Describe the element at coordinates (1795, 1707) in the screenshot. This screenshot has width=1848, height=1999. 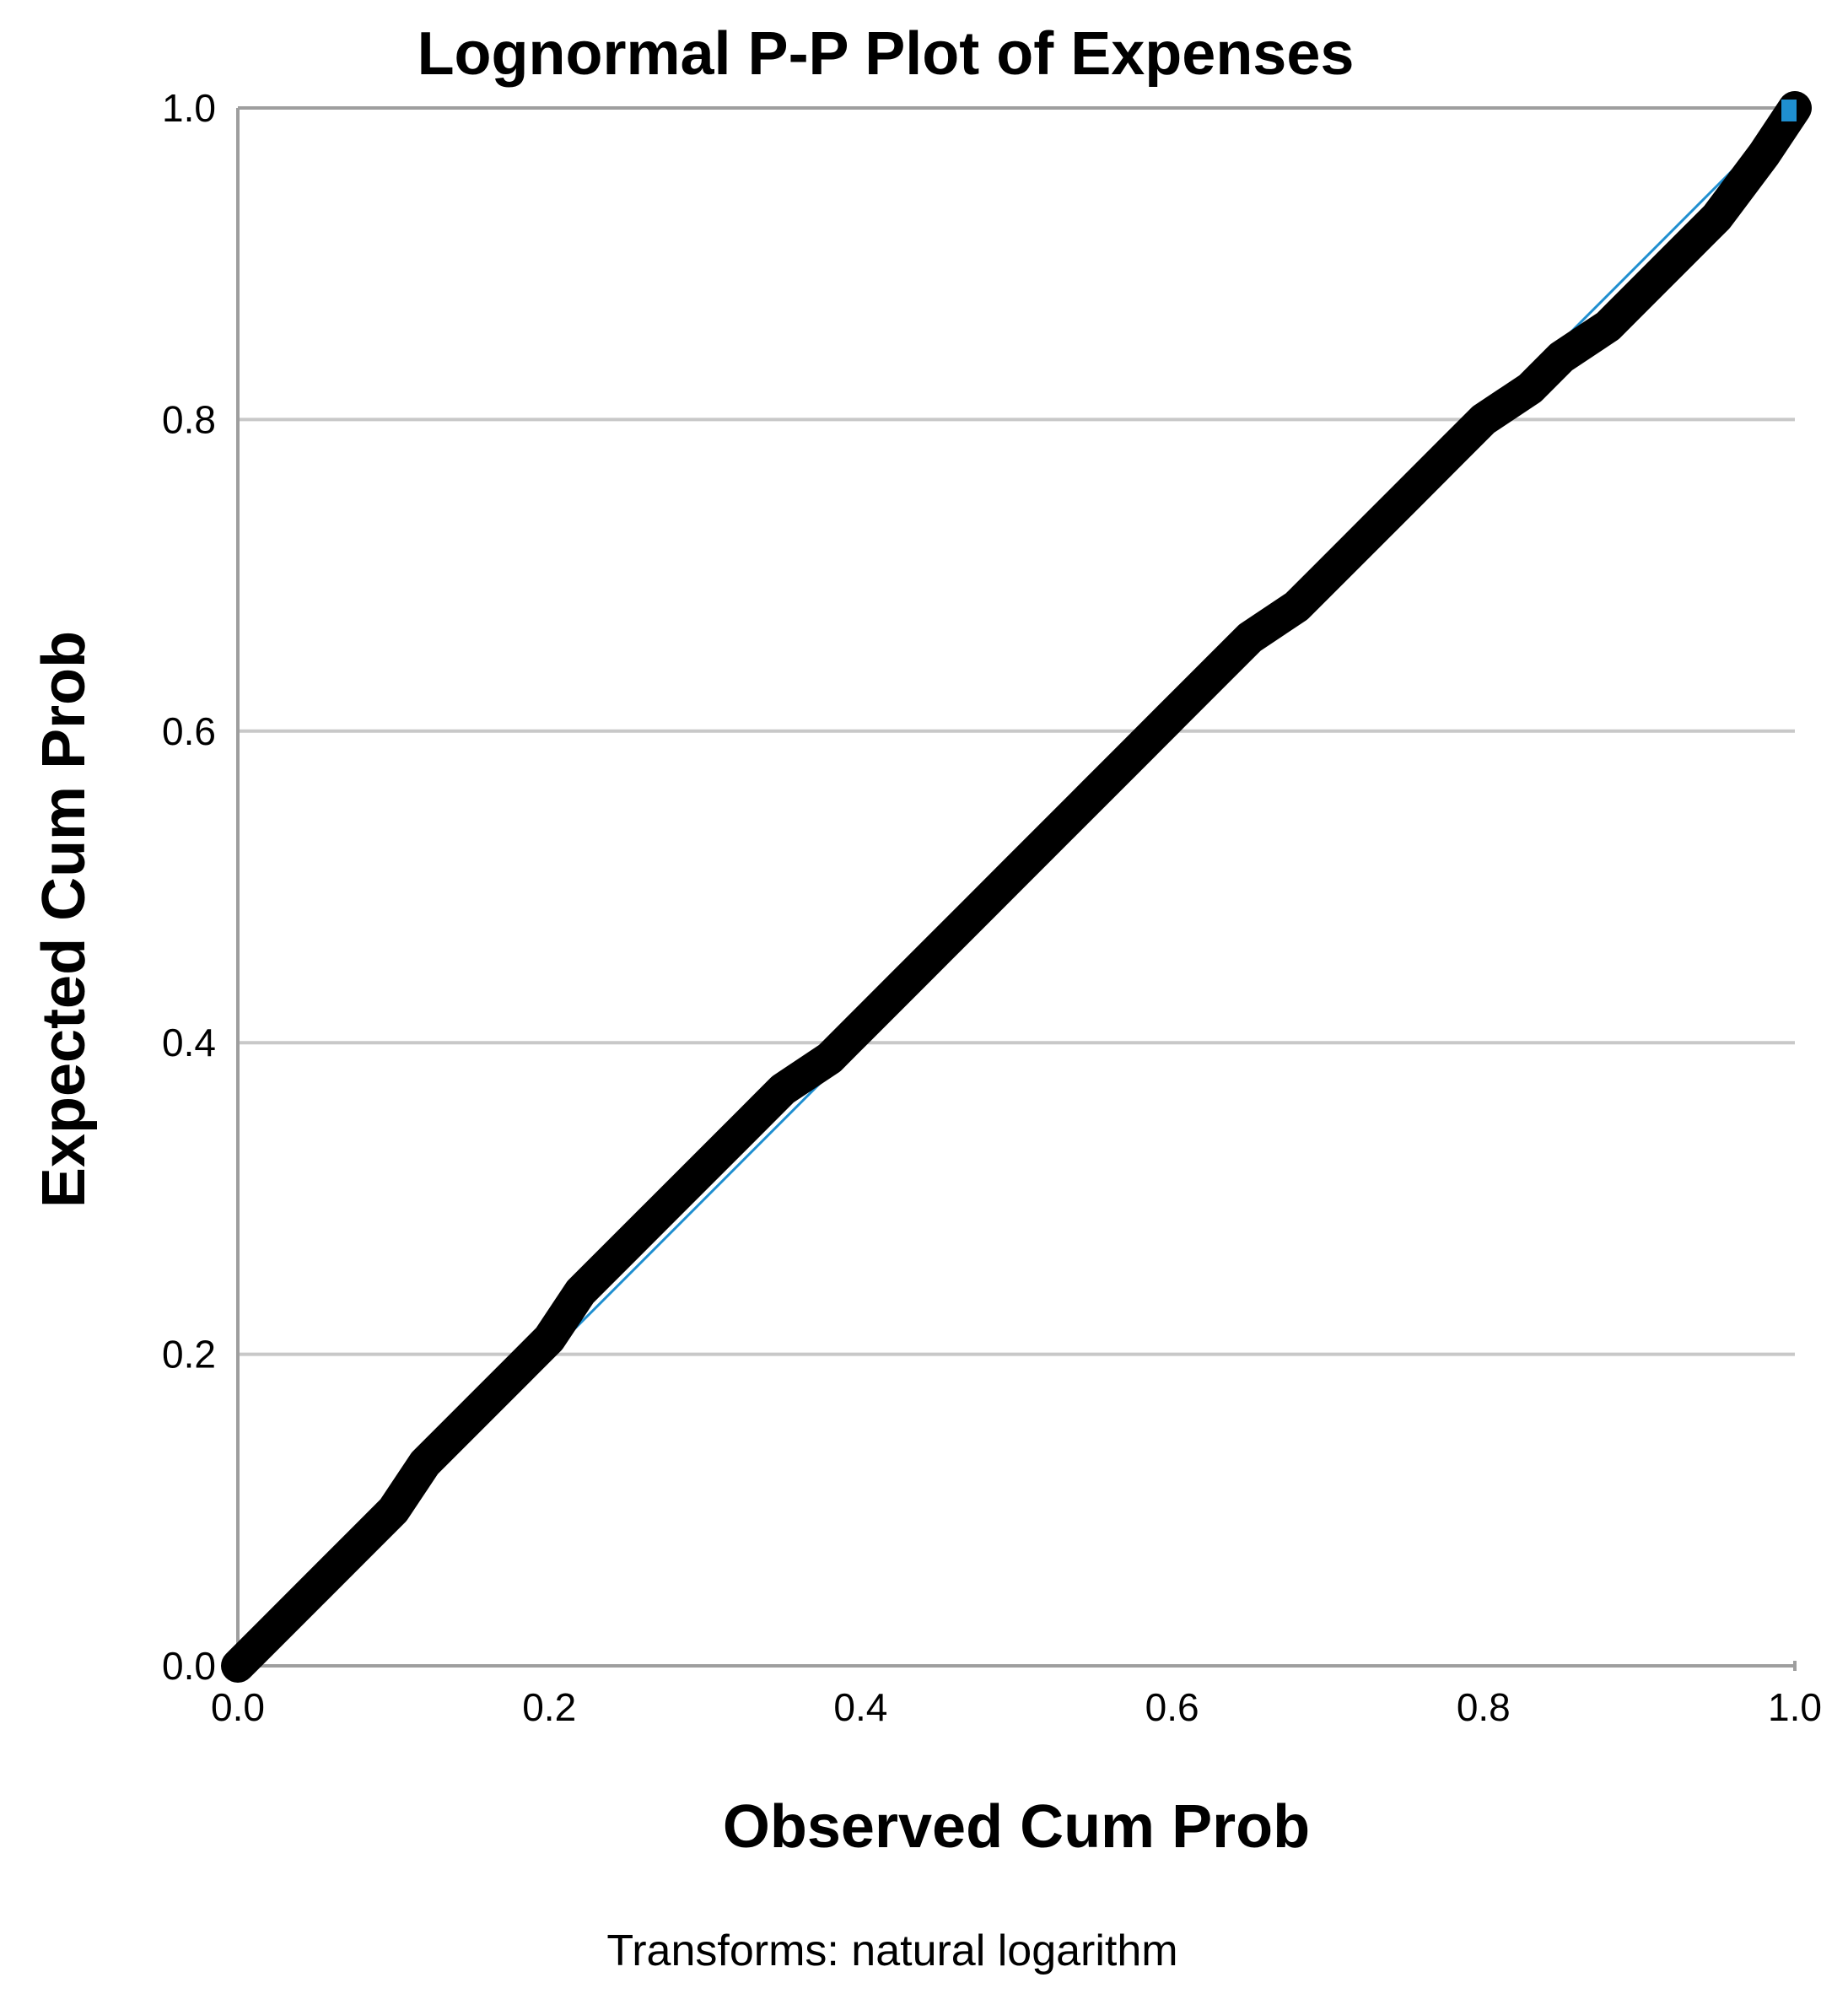
I see `x-tick-label: 1.0` at that location.